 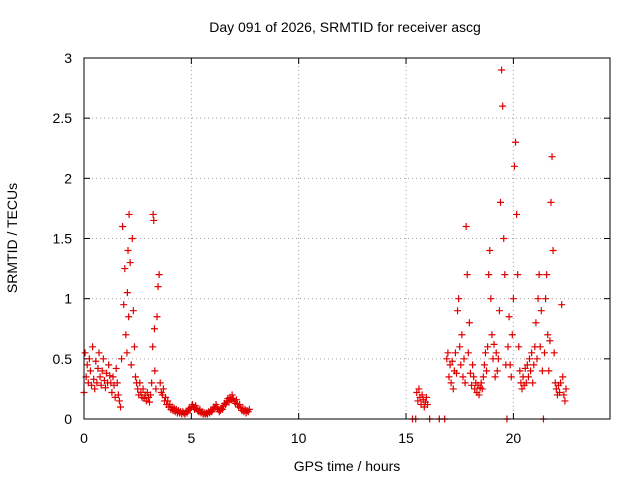 I want to click on y-axis-title: SRMTID / TECUs, so click(x=12, y=238).